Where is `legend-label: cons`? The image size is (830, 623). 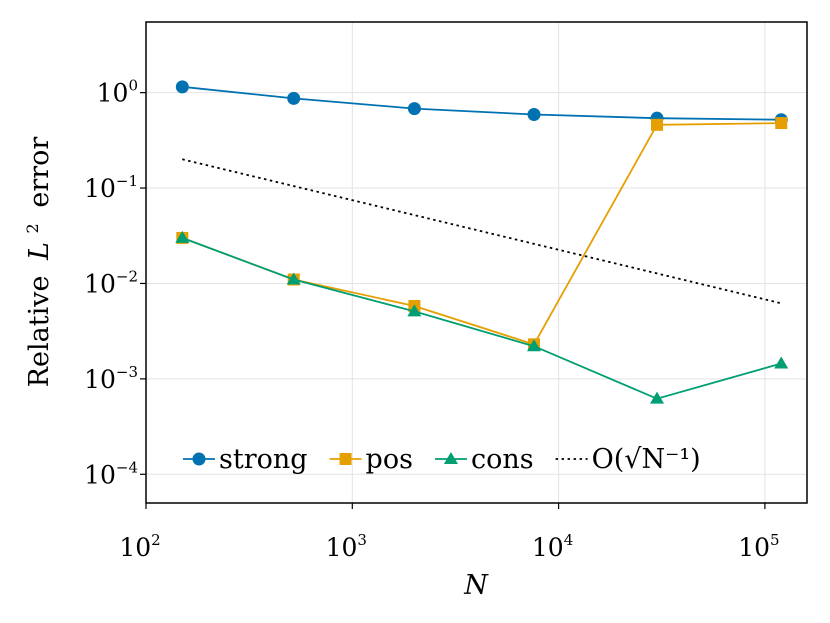
legend-label: cons is located at coordinates (502, 459).